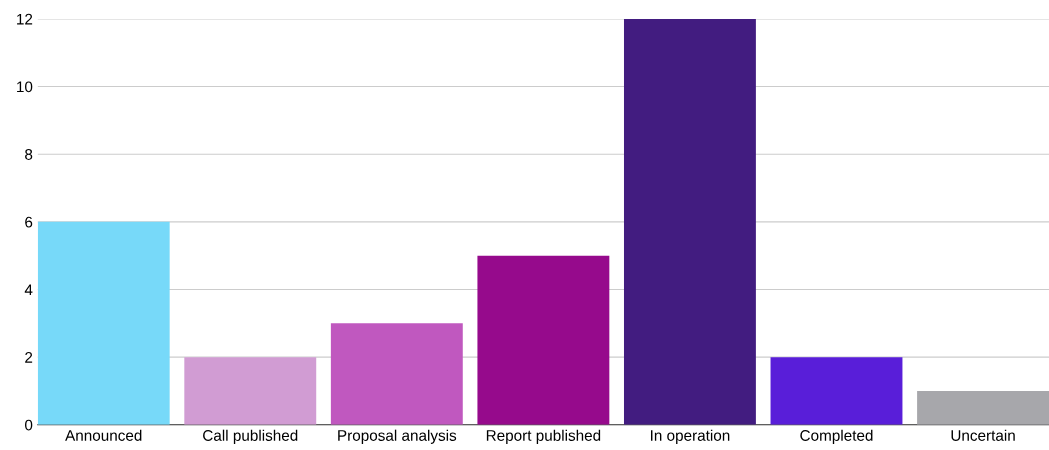 The width and height of the screenshot is (1049, 450). I want to click on x-tick-label: Report published, so click(543, 436).